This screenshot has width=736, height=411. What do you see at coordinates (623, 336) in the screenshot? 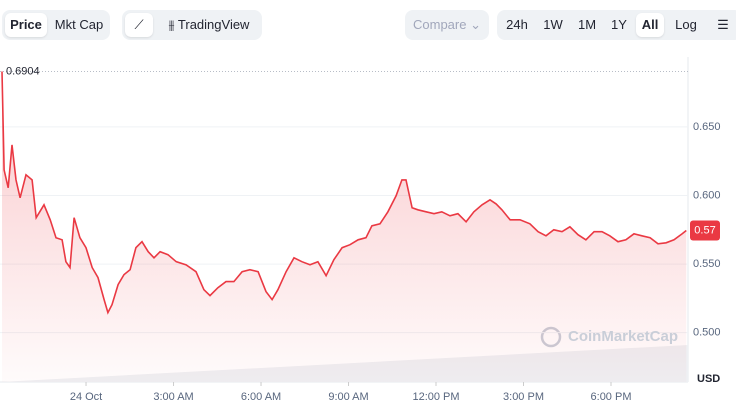
I see `watermark: CoinMarketCap` at bounding box center [623, 336].